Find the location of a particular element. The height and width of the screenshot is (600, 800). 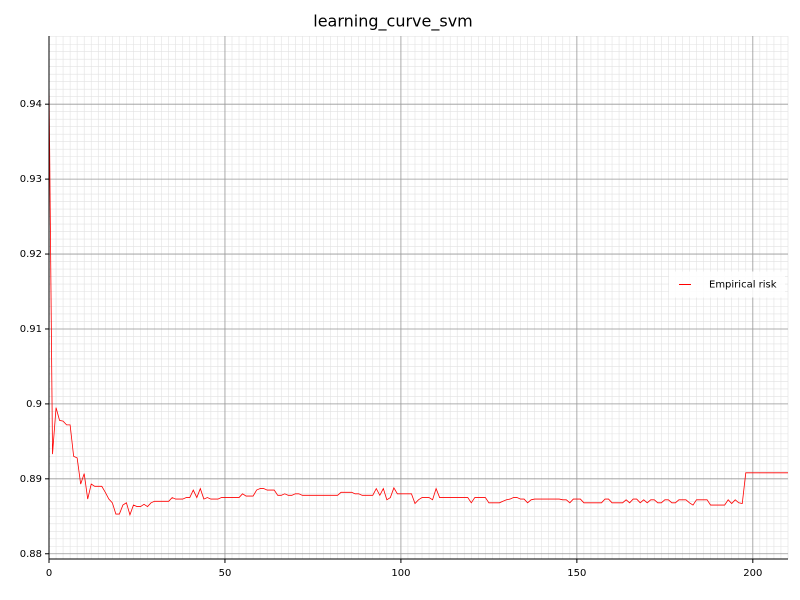

y-tick-label: 0.92 is located at coordinates (31, 254).